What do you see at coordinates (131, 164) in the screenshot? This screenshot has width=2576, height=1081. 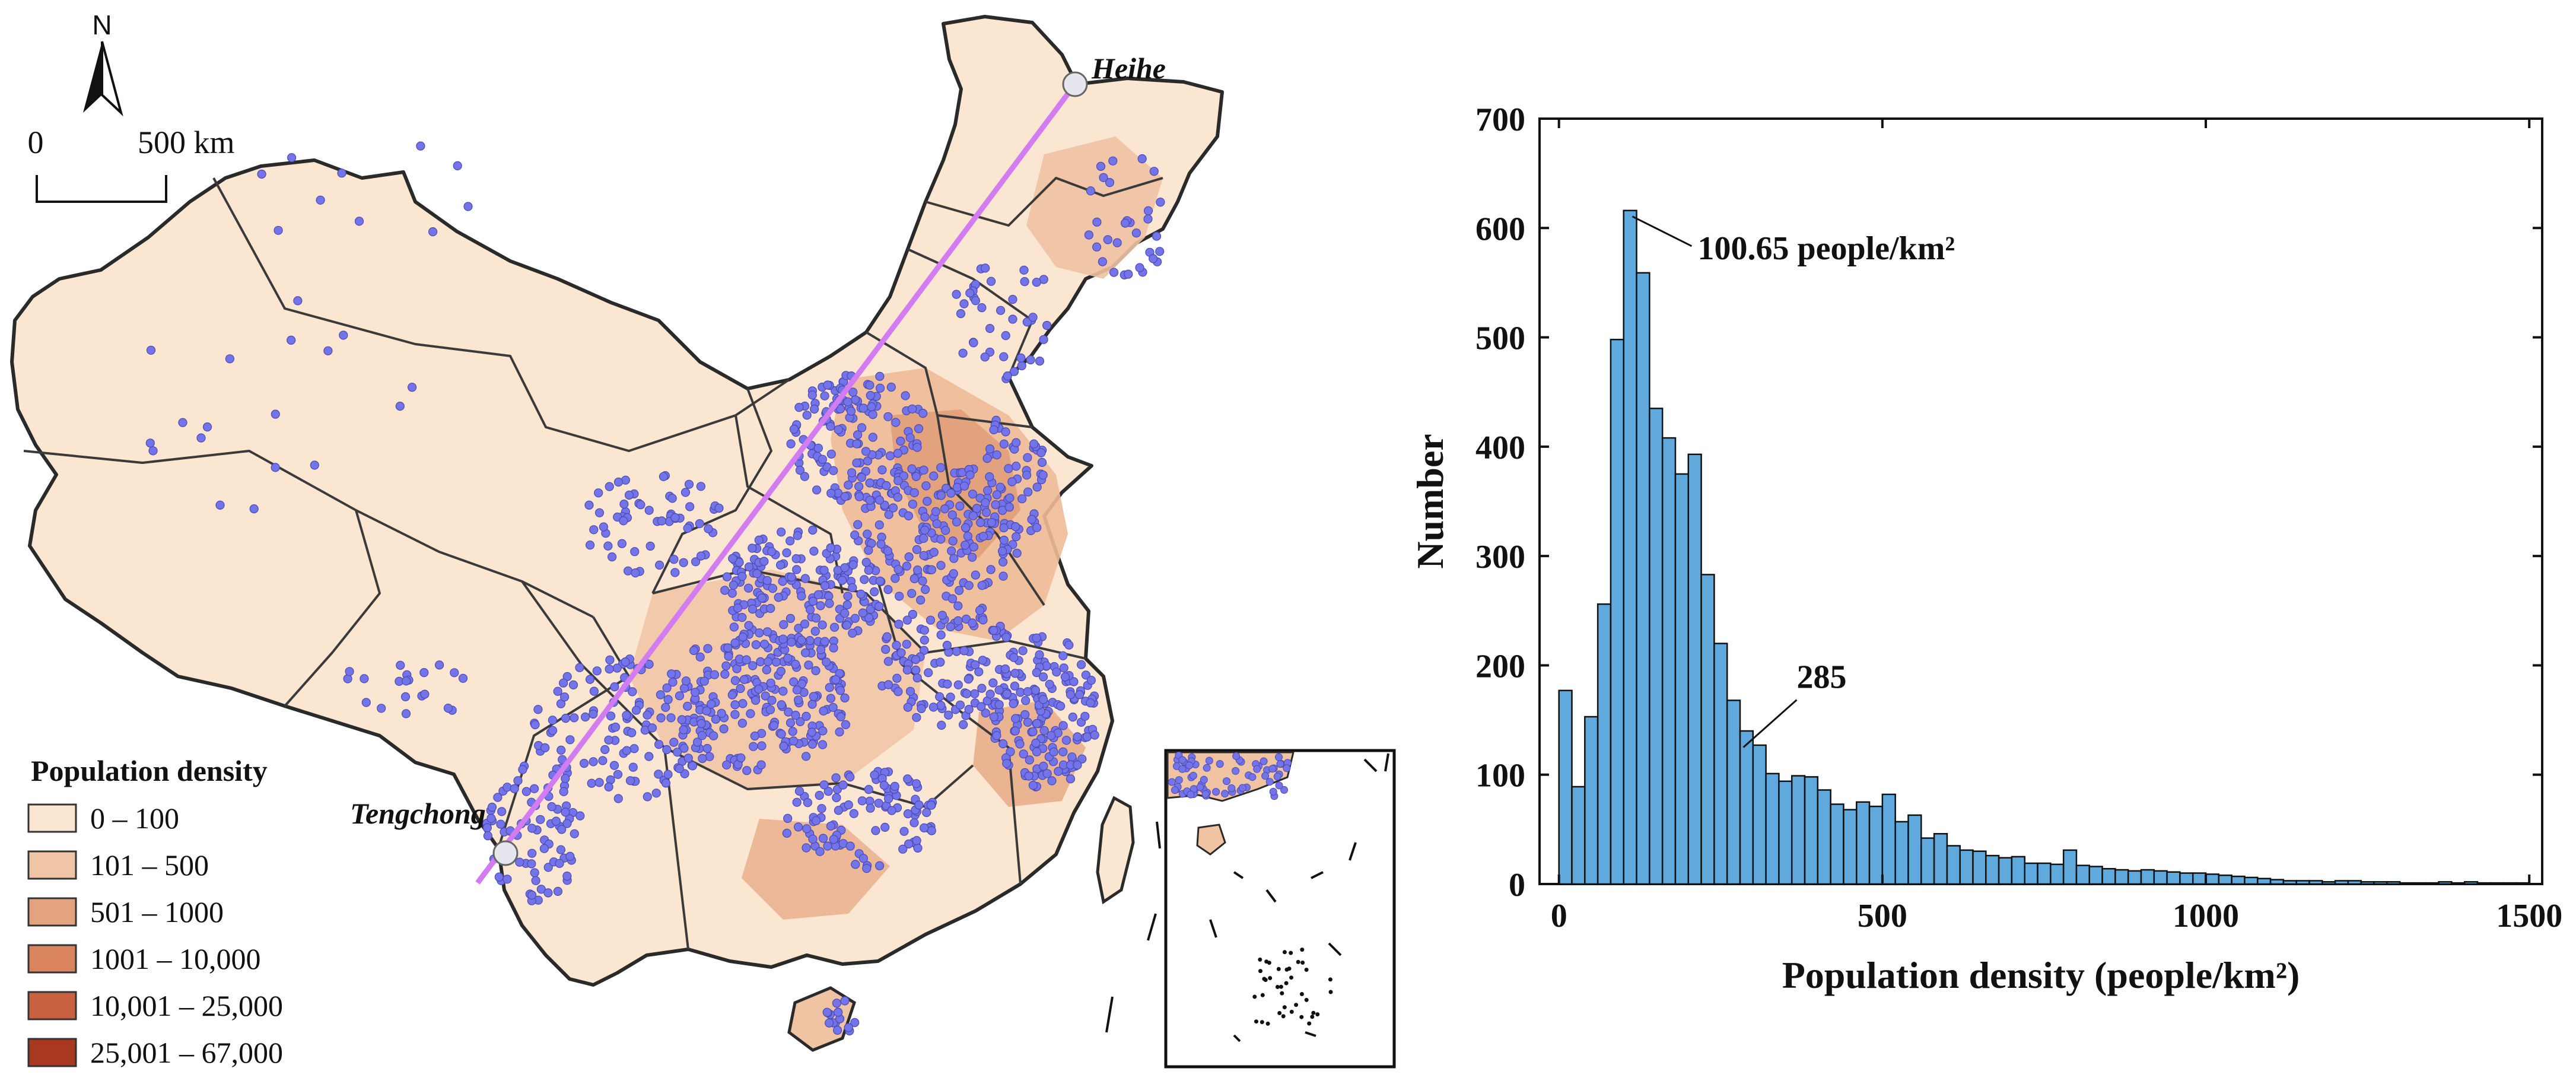 I see `scale-bar: 0 500 km` at bounding box center [131, 164].